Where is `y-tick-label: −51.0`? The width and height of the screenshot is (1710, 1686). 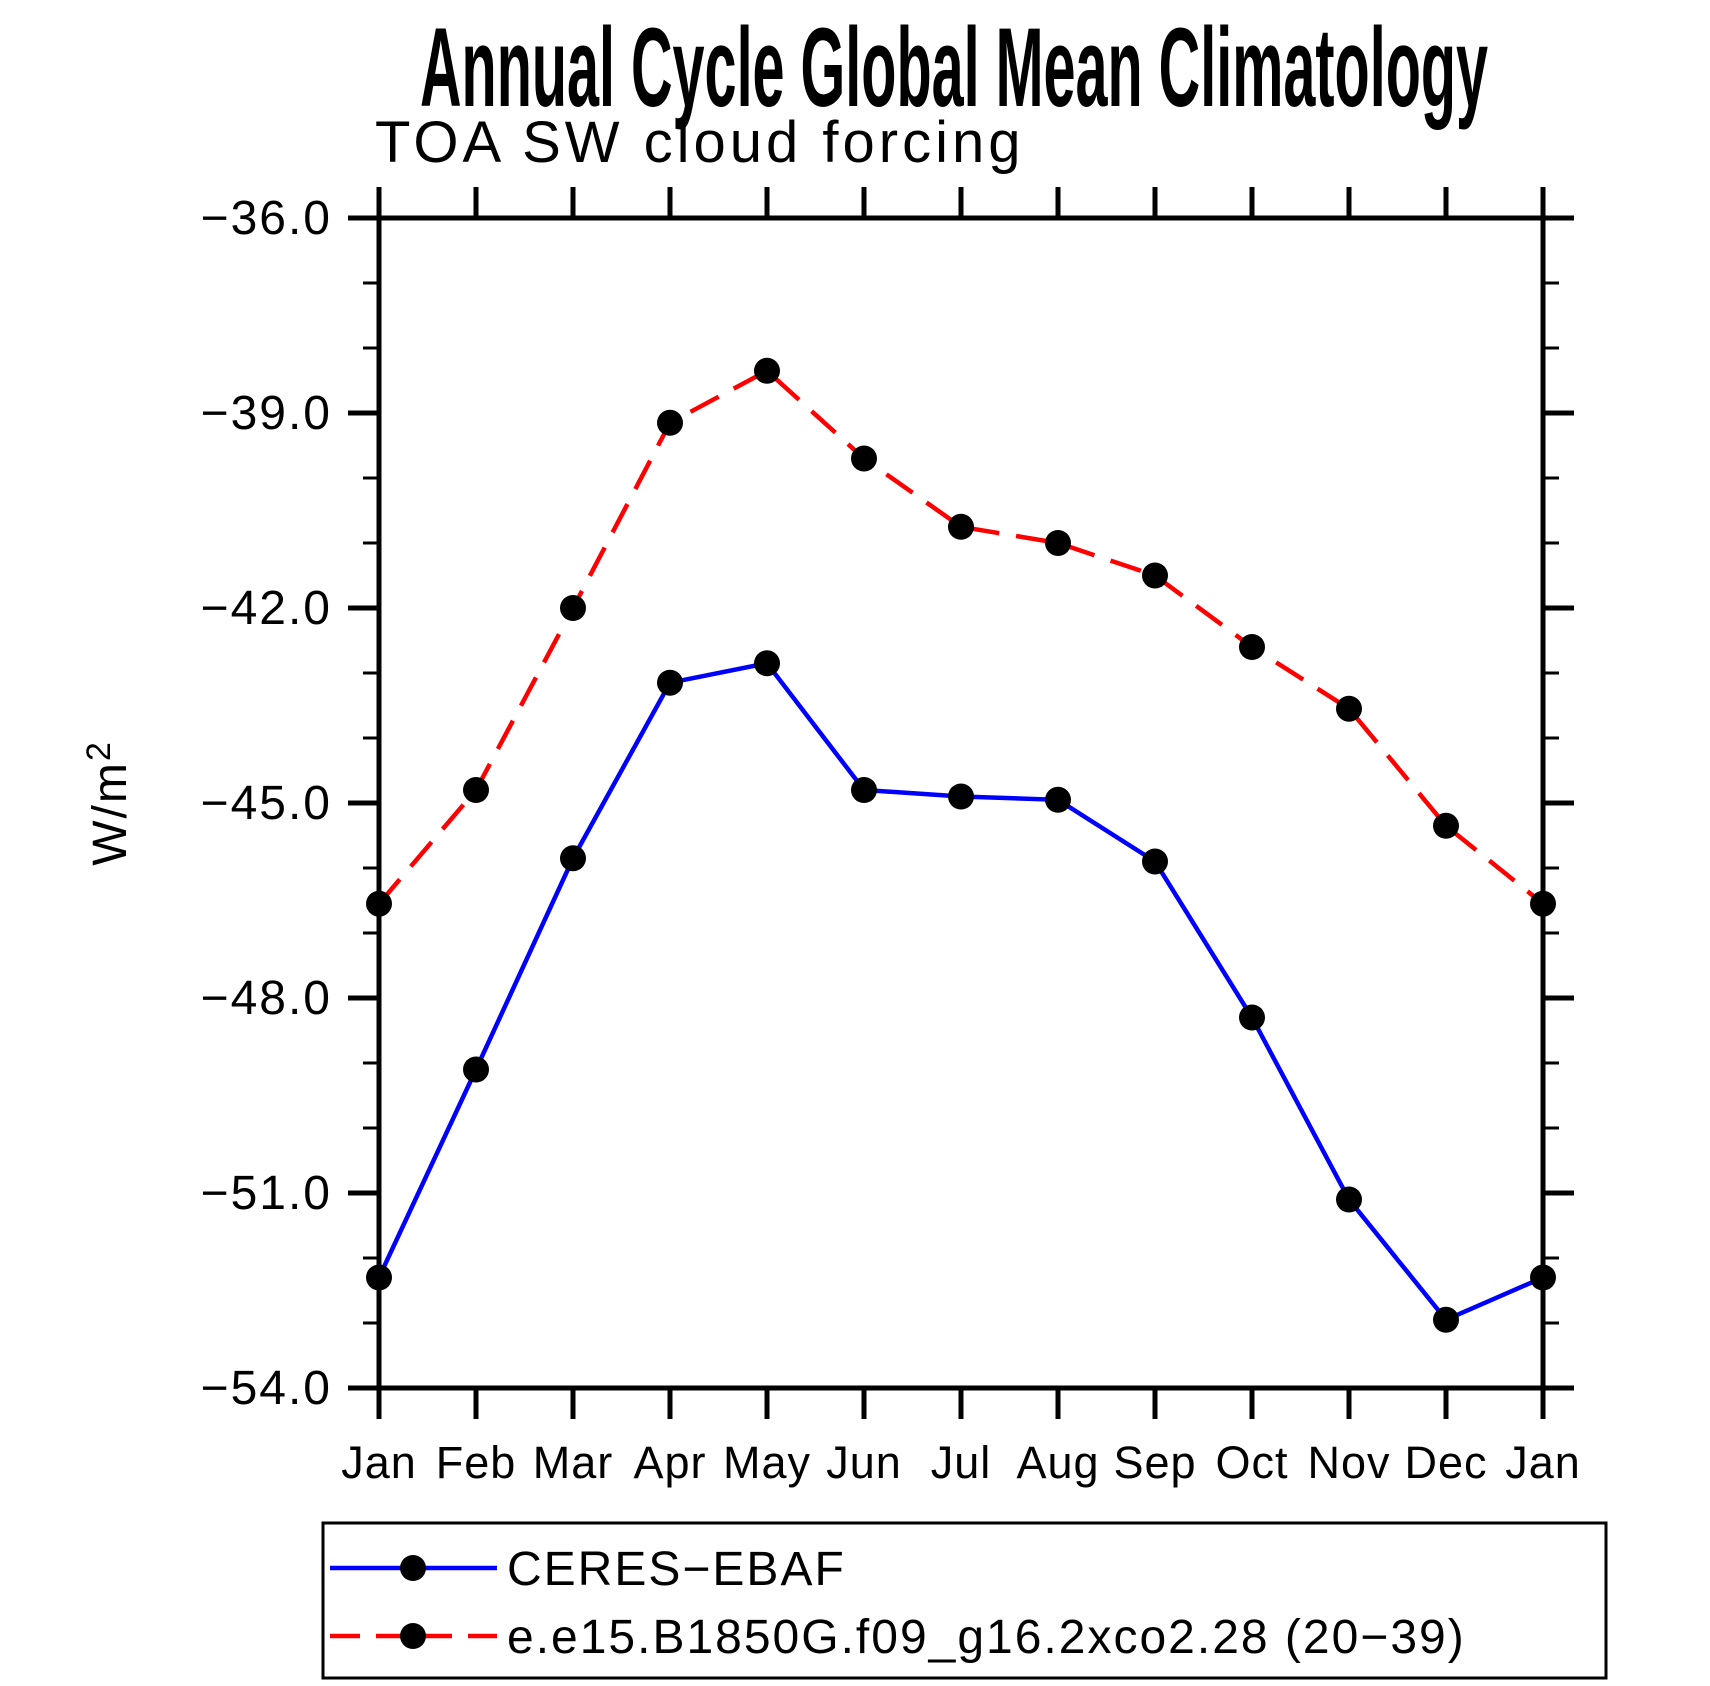
y-tick-label: −51.0 is located at coordinates (266, 1193).